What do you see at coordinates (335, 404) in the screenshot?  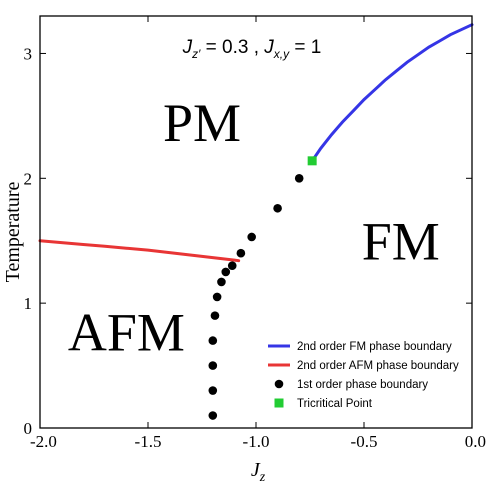 I see `legend-label-tricritical-point: Tricritical Point` at bounding box center [335, 404].